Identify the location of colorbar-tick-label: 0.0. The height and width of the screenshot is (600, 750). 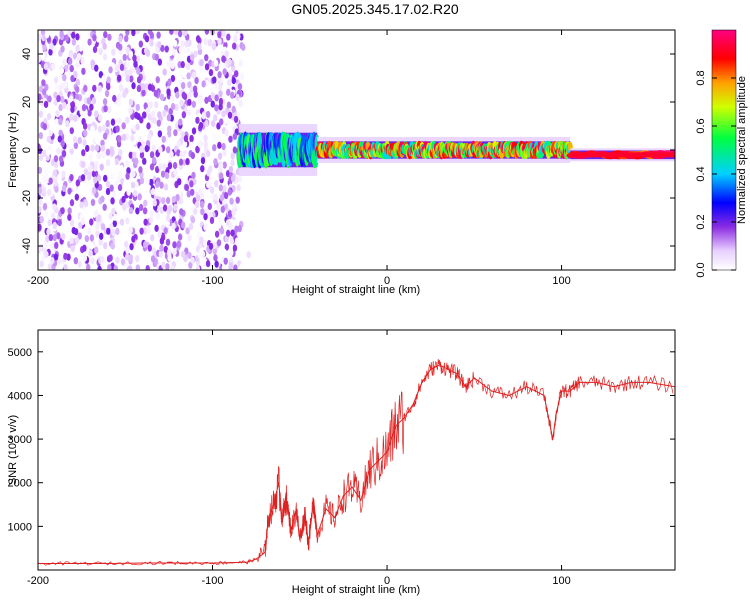
(701, 269).